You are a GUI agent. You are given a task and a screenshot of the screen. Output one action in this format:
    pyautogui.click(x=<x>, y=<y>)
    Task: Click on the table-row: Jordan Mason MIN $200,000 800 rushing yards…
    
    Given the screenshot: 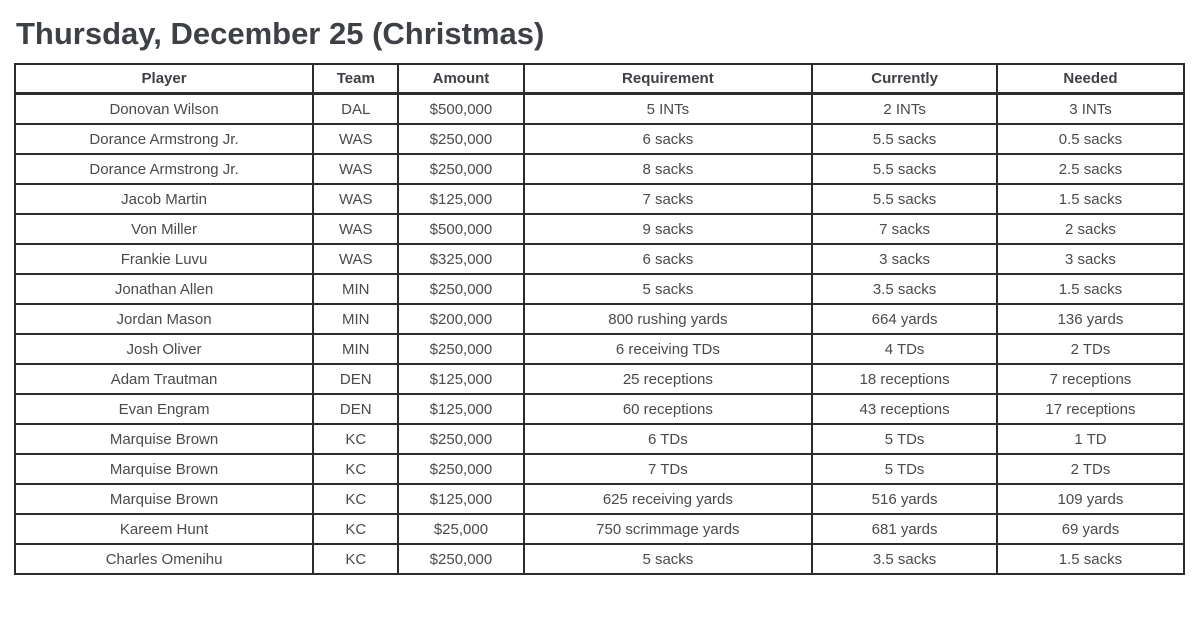 What is the action you would take?
    pyautogui.click(x=599, y=319)
    